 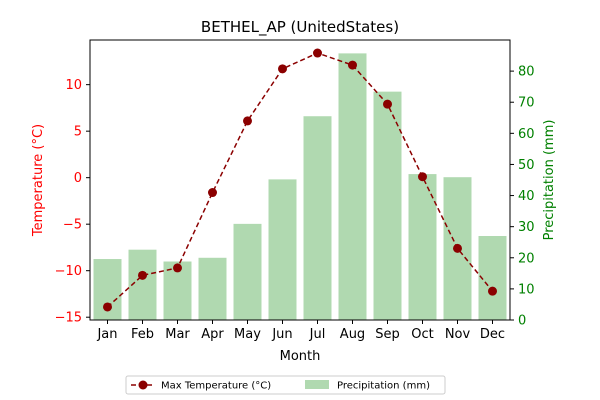 I want to click on x-tick-label-dec: Dec, so click(x=492, y=334).